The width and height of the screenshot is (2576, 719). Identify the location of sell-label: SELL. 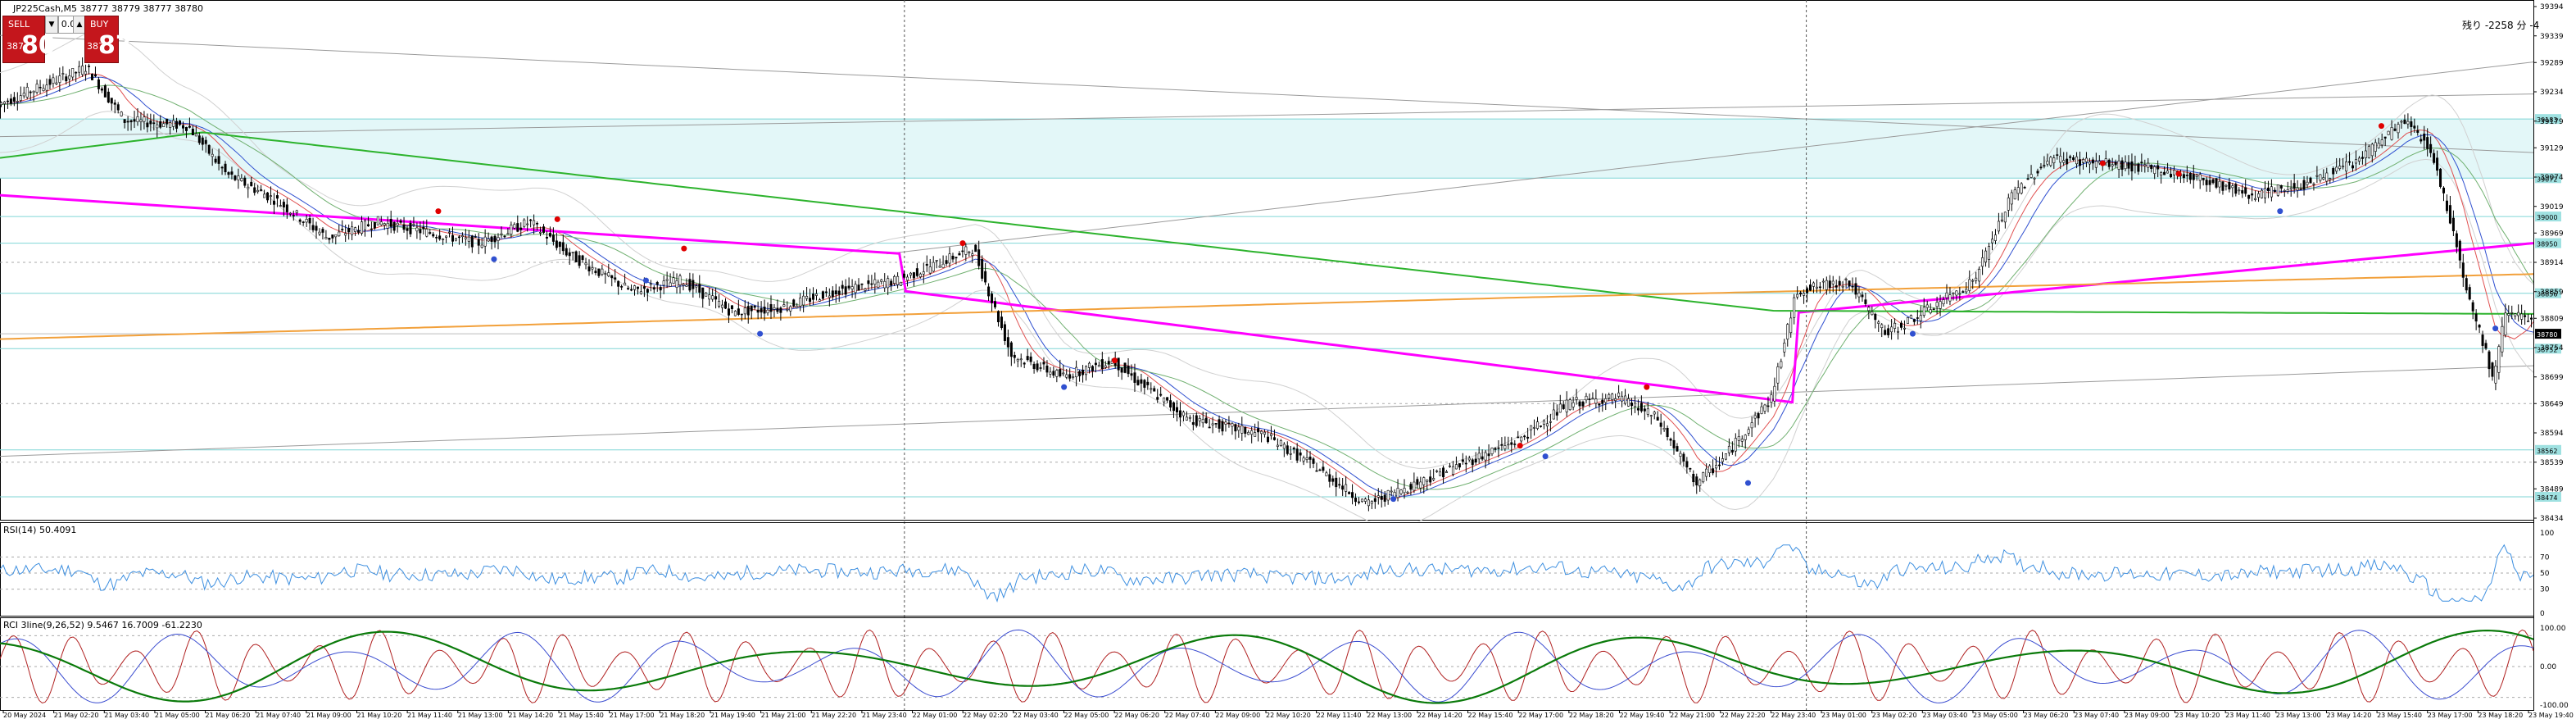
(19, 24).